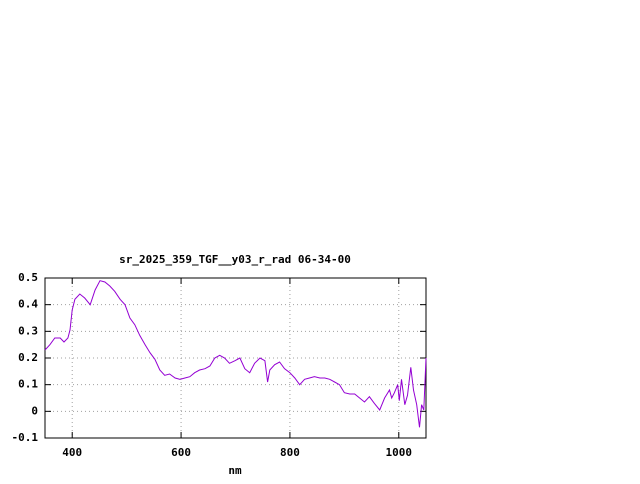  I want to click on x-tick-label: 400, so click(72, 452).